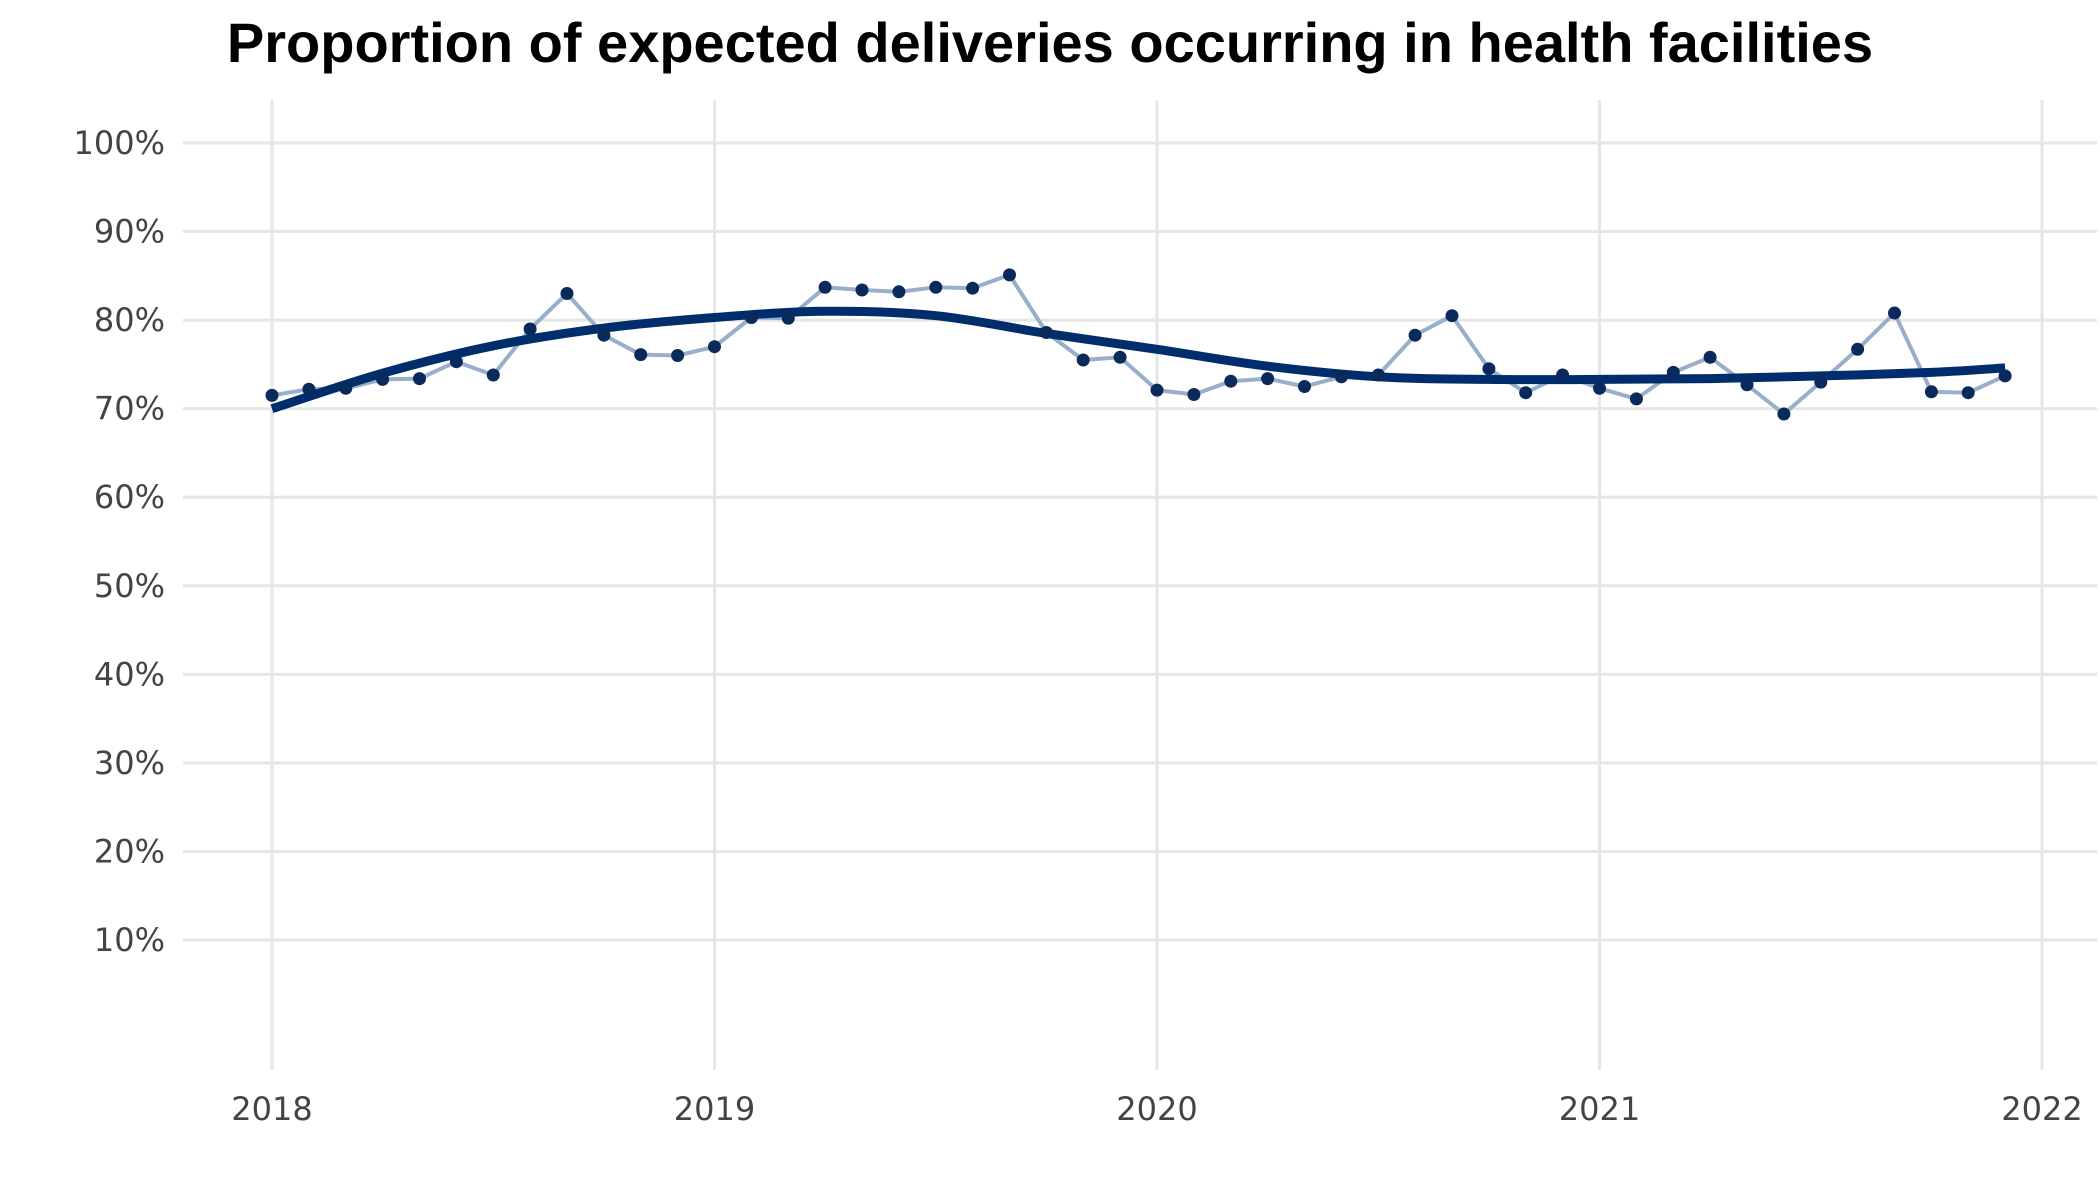 The image size is (2100, 1200). Describe the element at coordinates (714, 1109) in the screenshot. I see `x-tick-label: 2019` at that location.